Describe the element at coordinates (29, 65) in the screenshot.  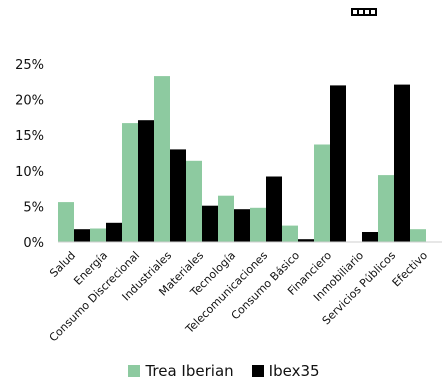
I see `y-tick-label: 25%` at that location.